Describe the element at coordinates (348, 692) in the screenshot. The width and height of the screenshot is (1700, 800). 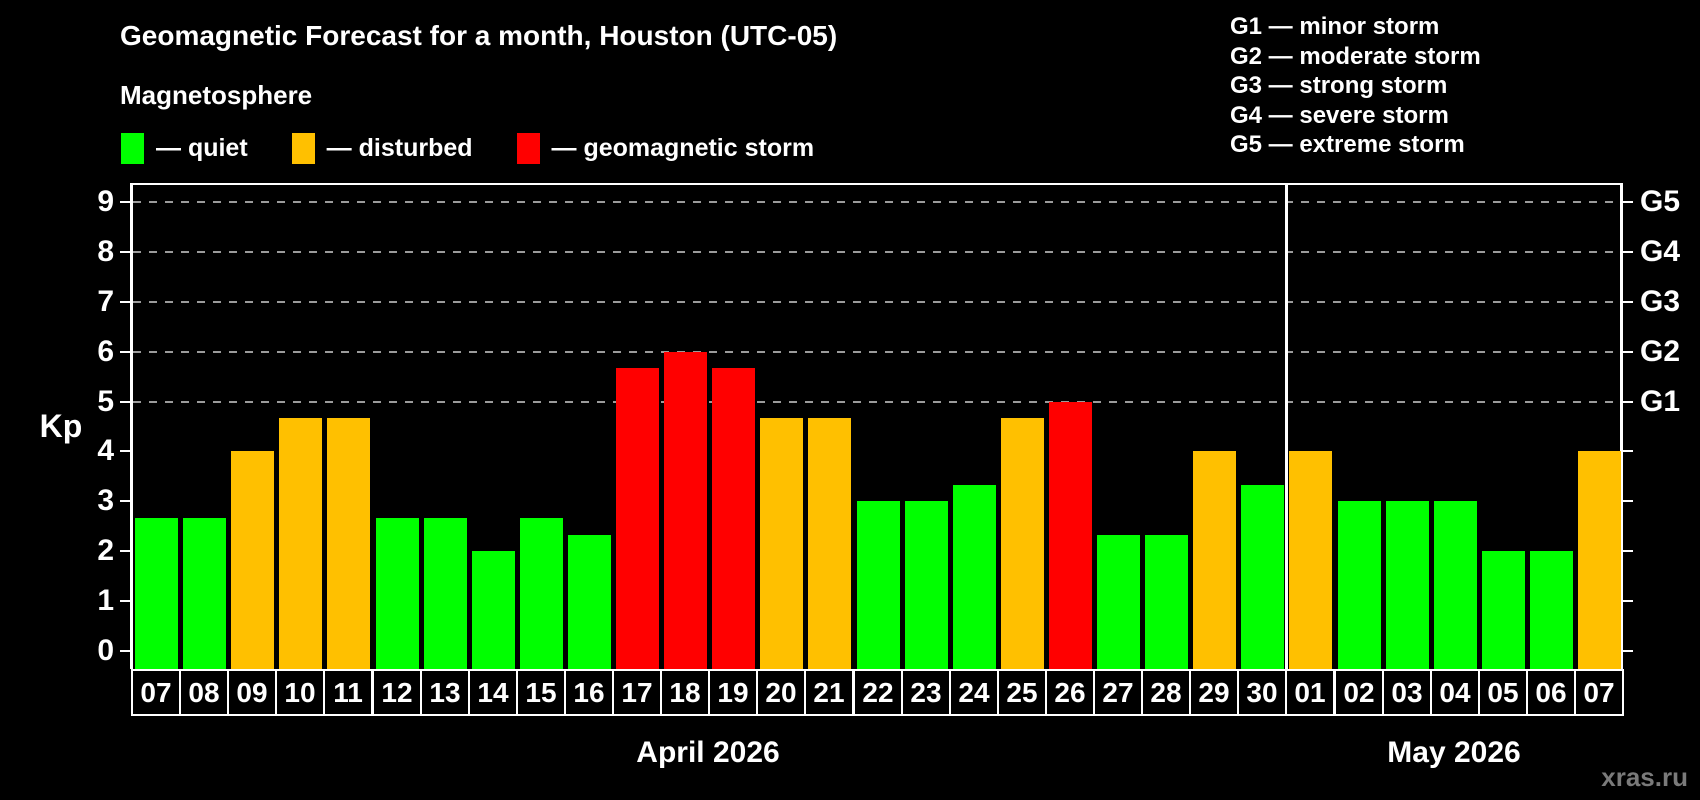
I see `day-label: 11` at that location.